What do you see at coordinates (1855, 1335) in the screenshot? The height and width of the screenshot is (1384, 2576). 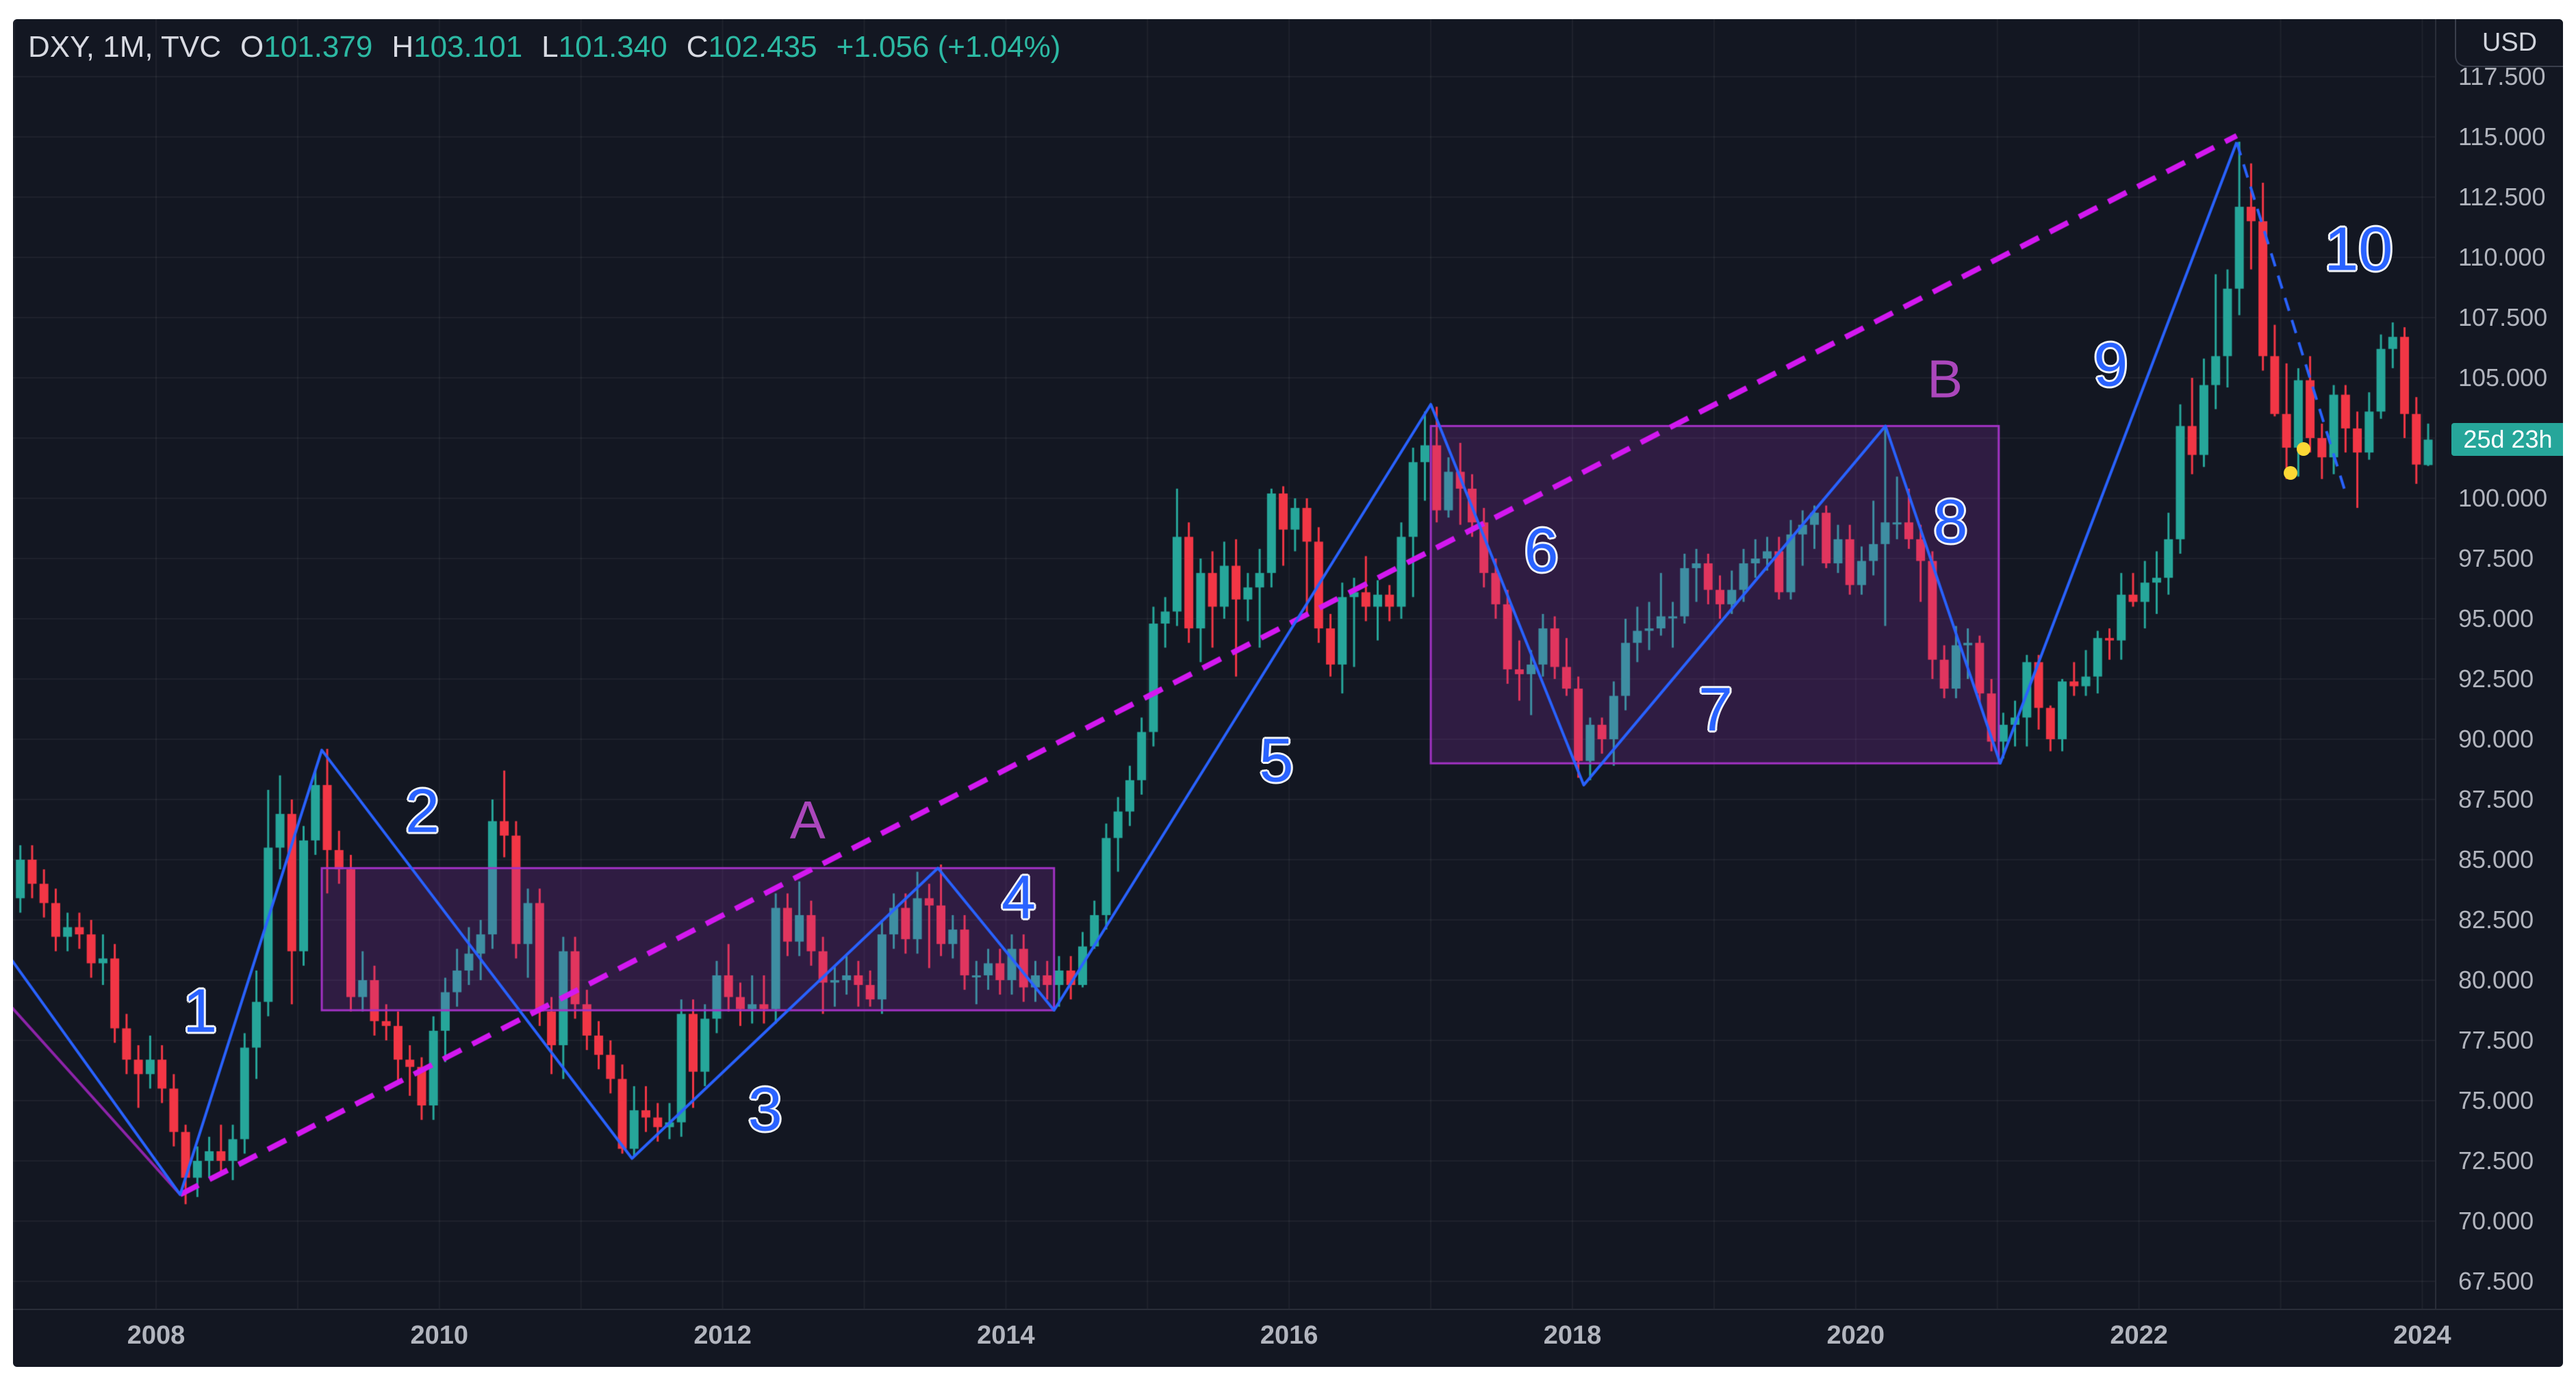 I see `time-axis-label: 2020` at bounding box center [1855, 1335].